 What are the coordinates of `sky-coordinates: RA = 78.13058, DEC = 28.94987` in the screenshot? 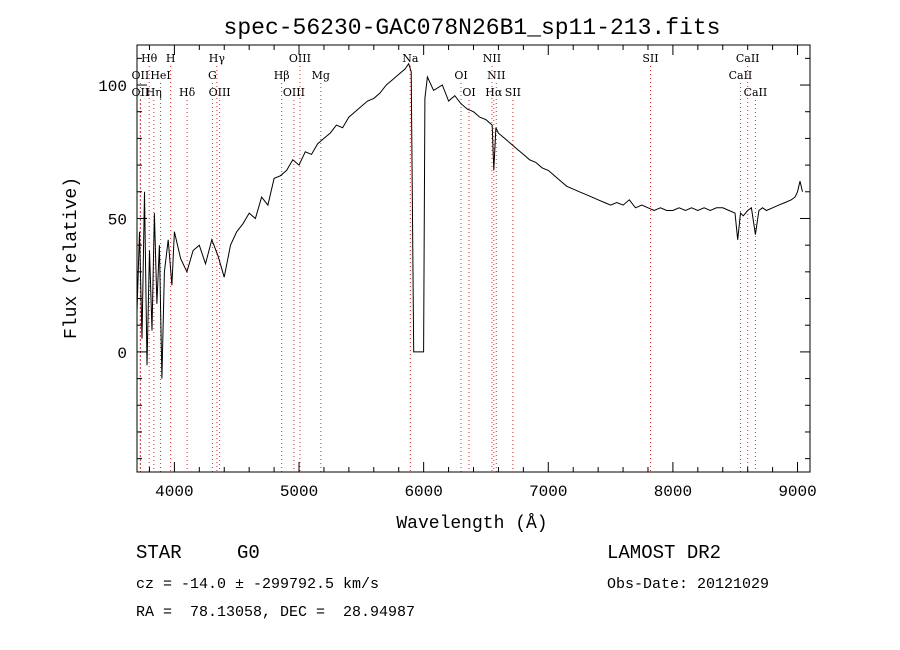 It's located at (276, 612).